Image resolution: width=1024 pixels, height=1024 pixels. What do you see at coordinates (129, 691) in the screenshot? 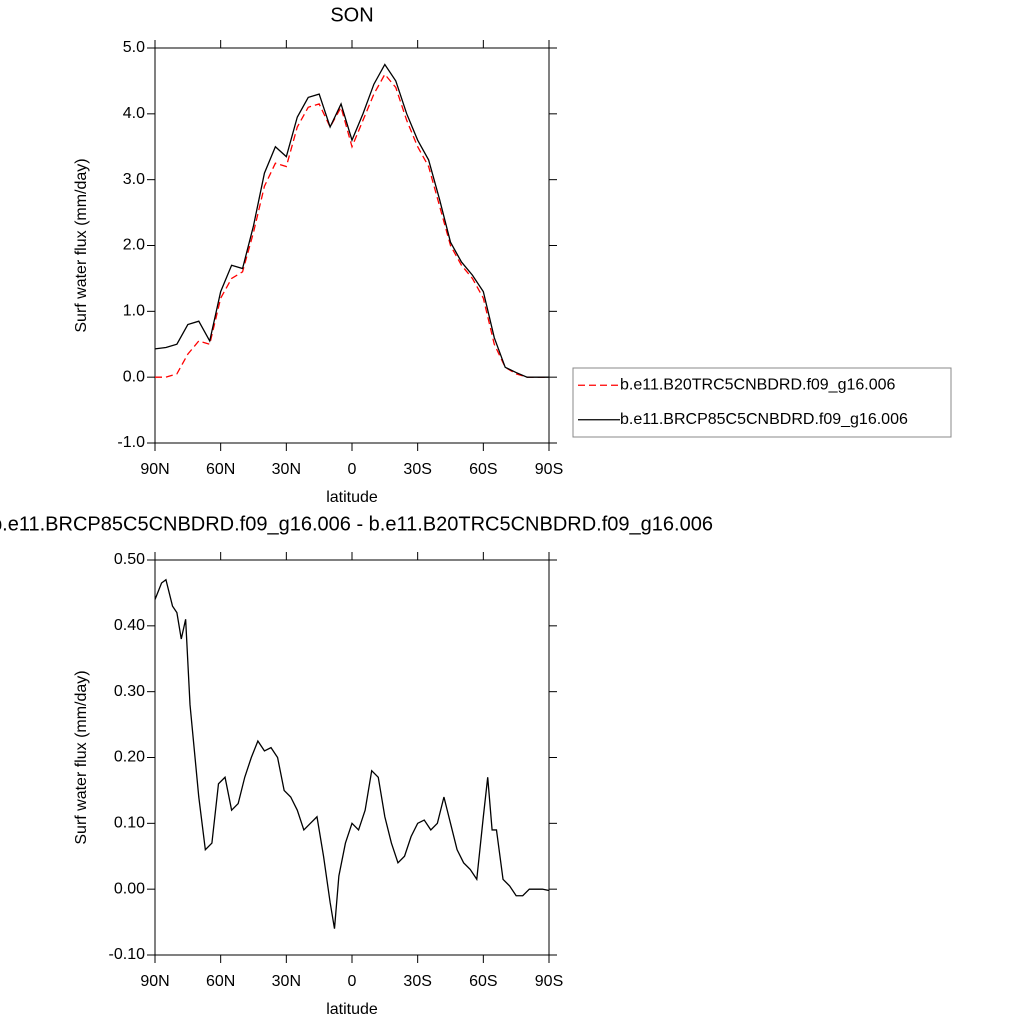
I see `y-tick-label: 0.30` at bounding box center [129, 691].